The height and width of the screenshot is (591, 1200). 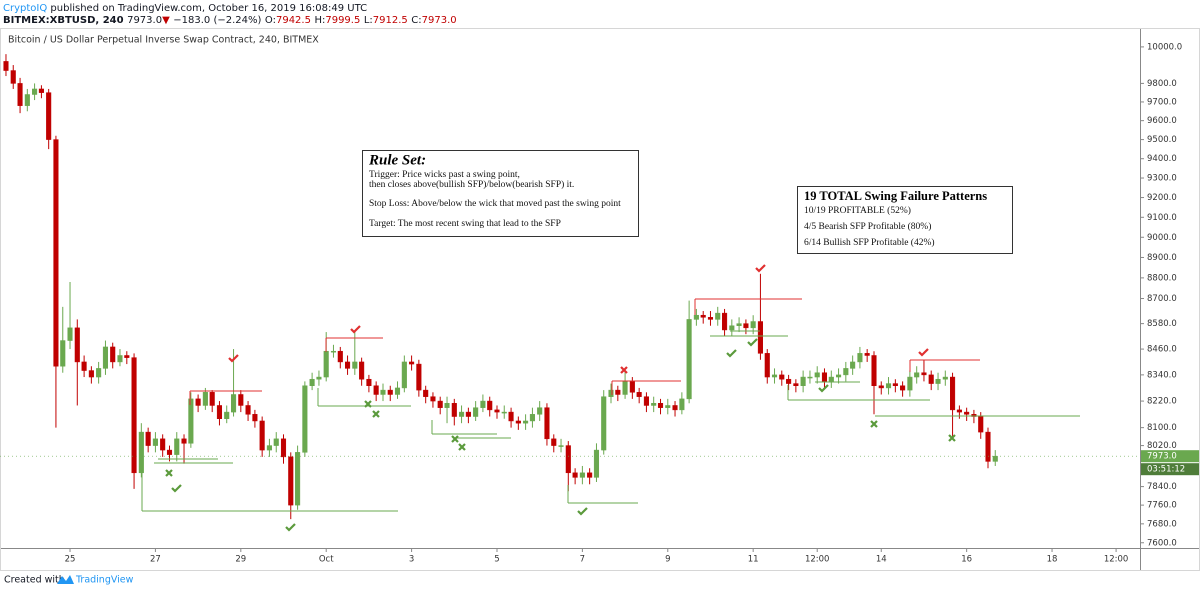 I want to click on y-tick-label: 8900.0, so click(x=1162, y=258).